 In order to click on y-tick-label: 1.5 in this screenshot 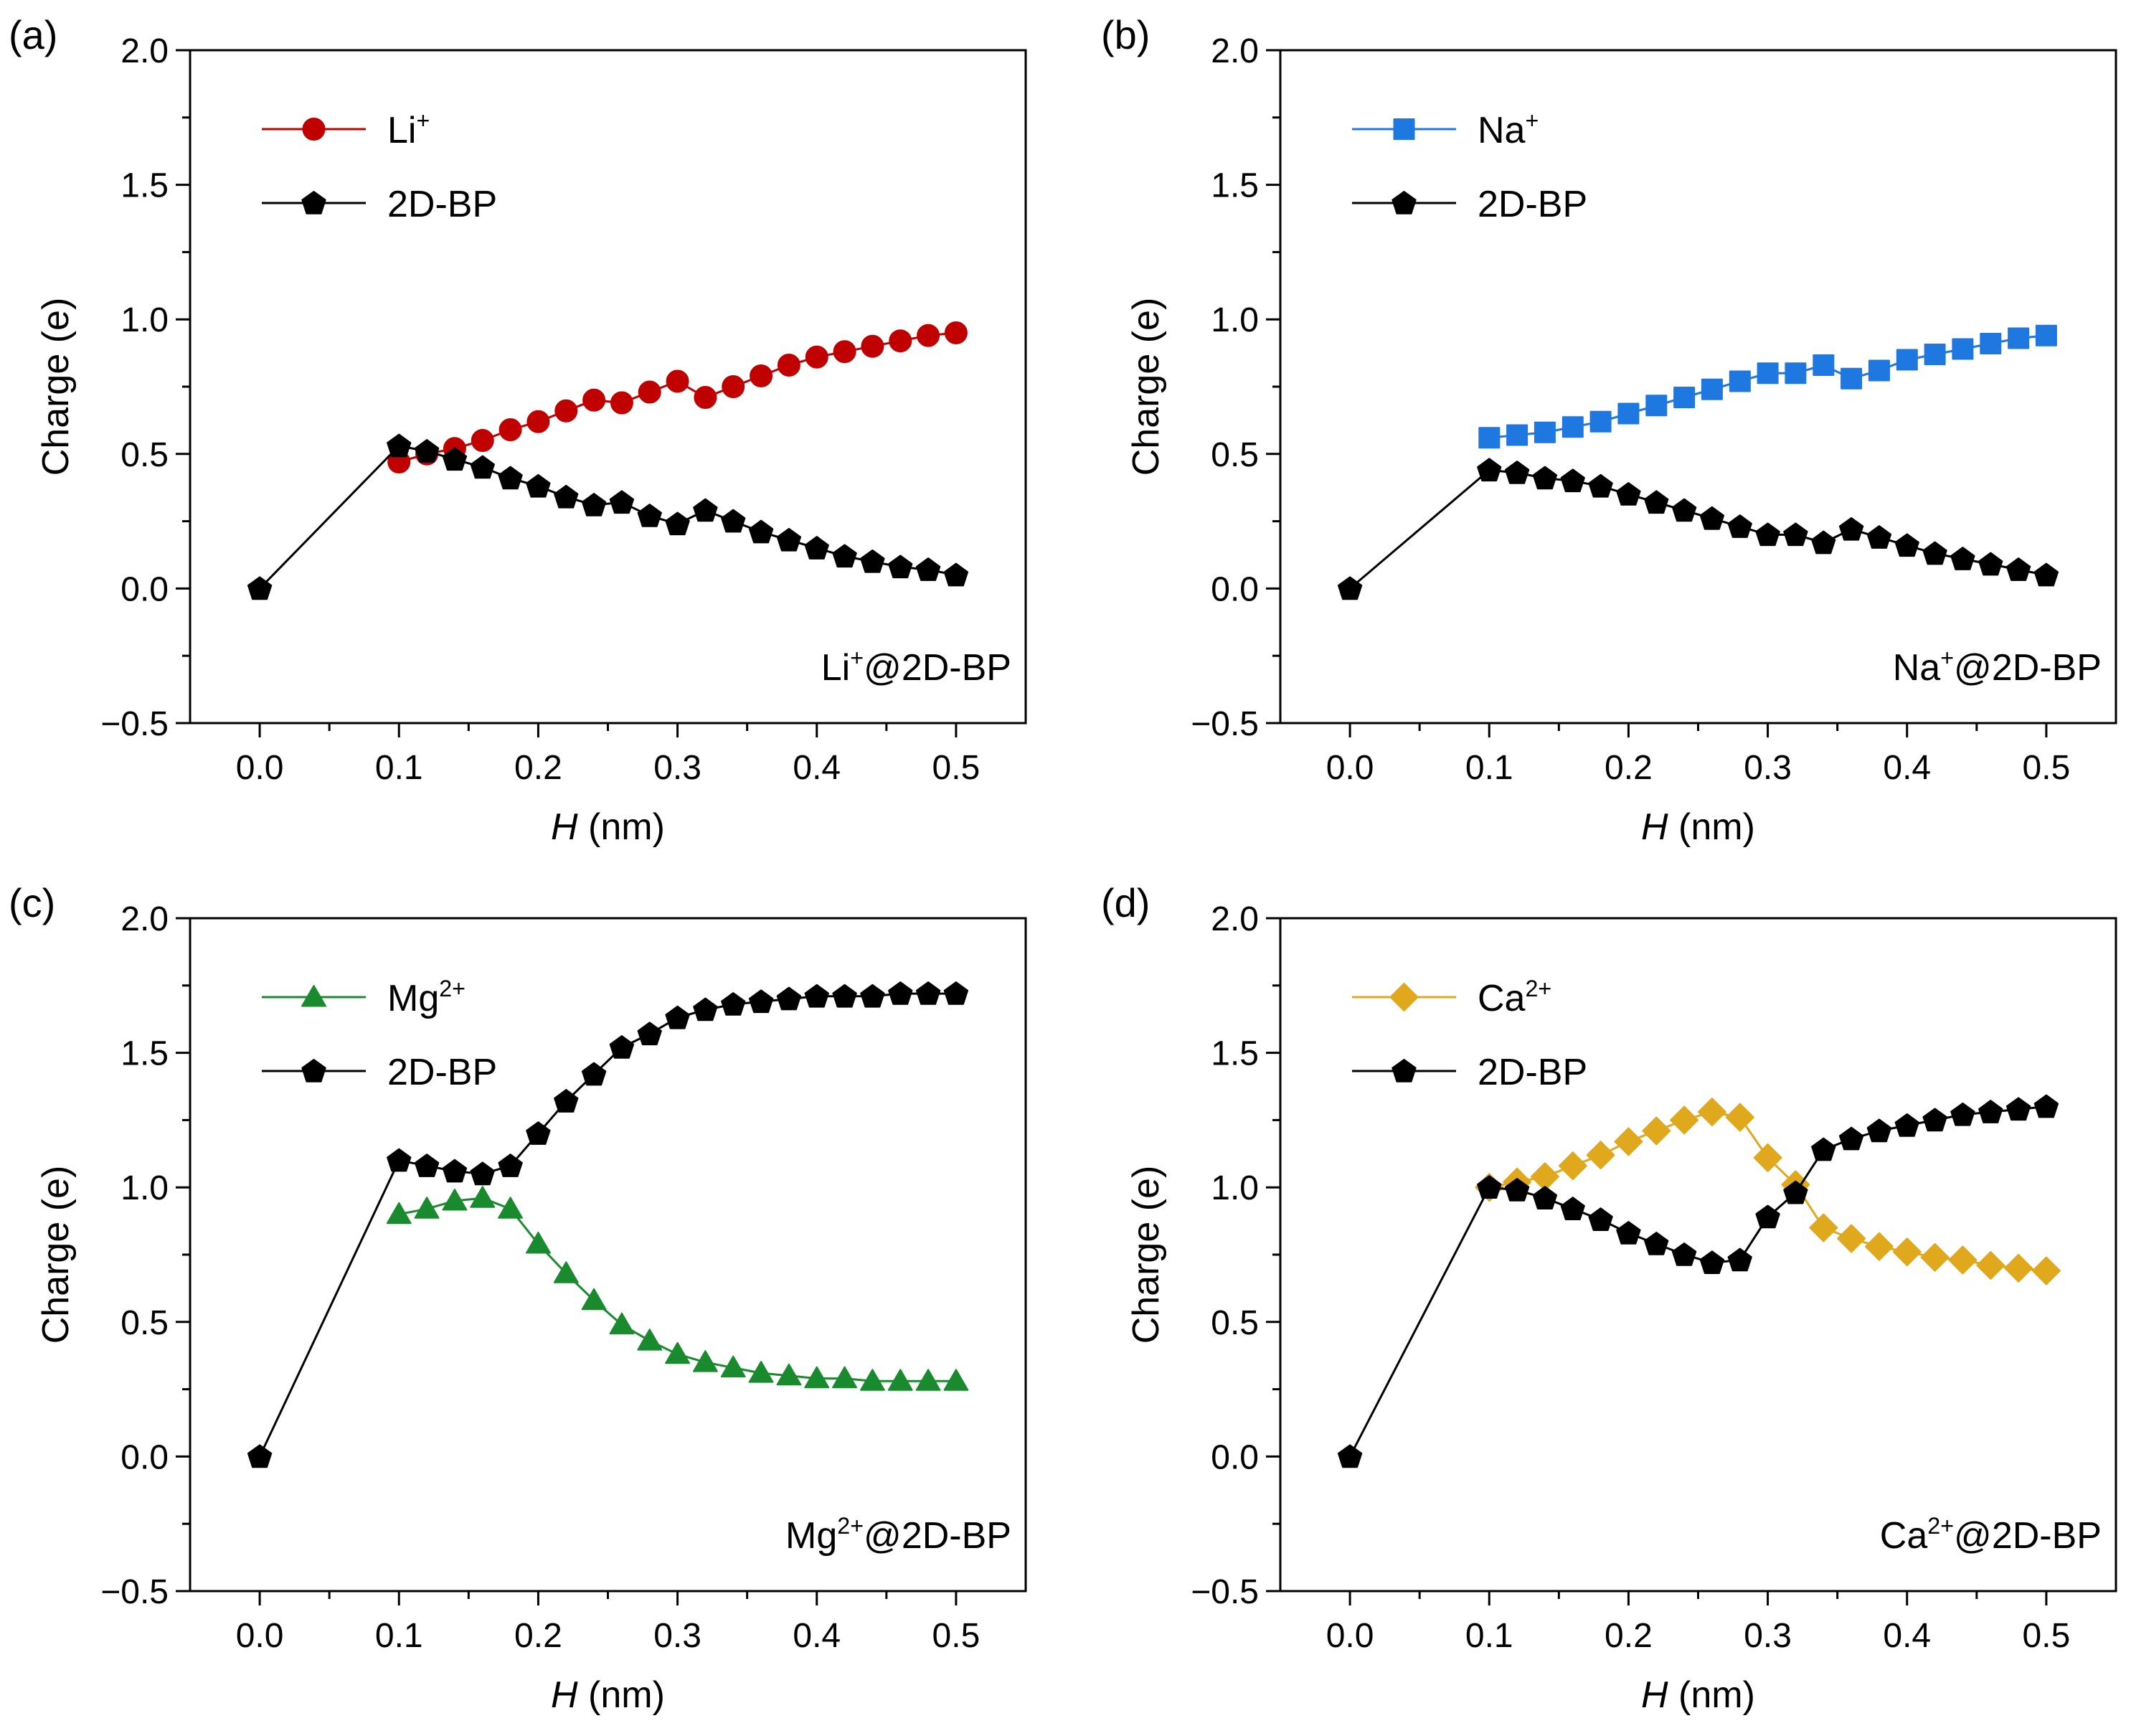, I will do `click(1235, 186)`.